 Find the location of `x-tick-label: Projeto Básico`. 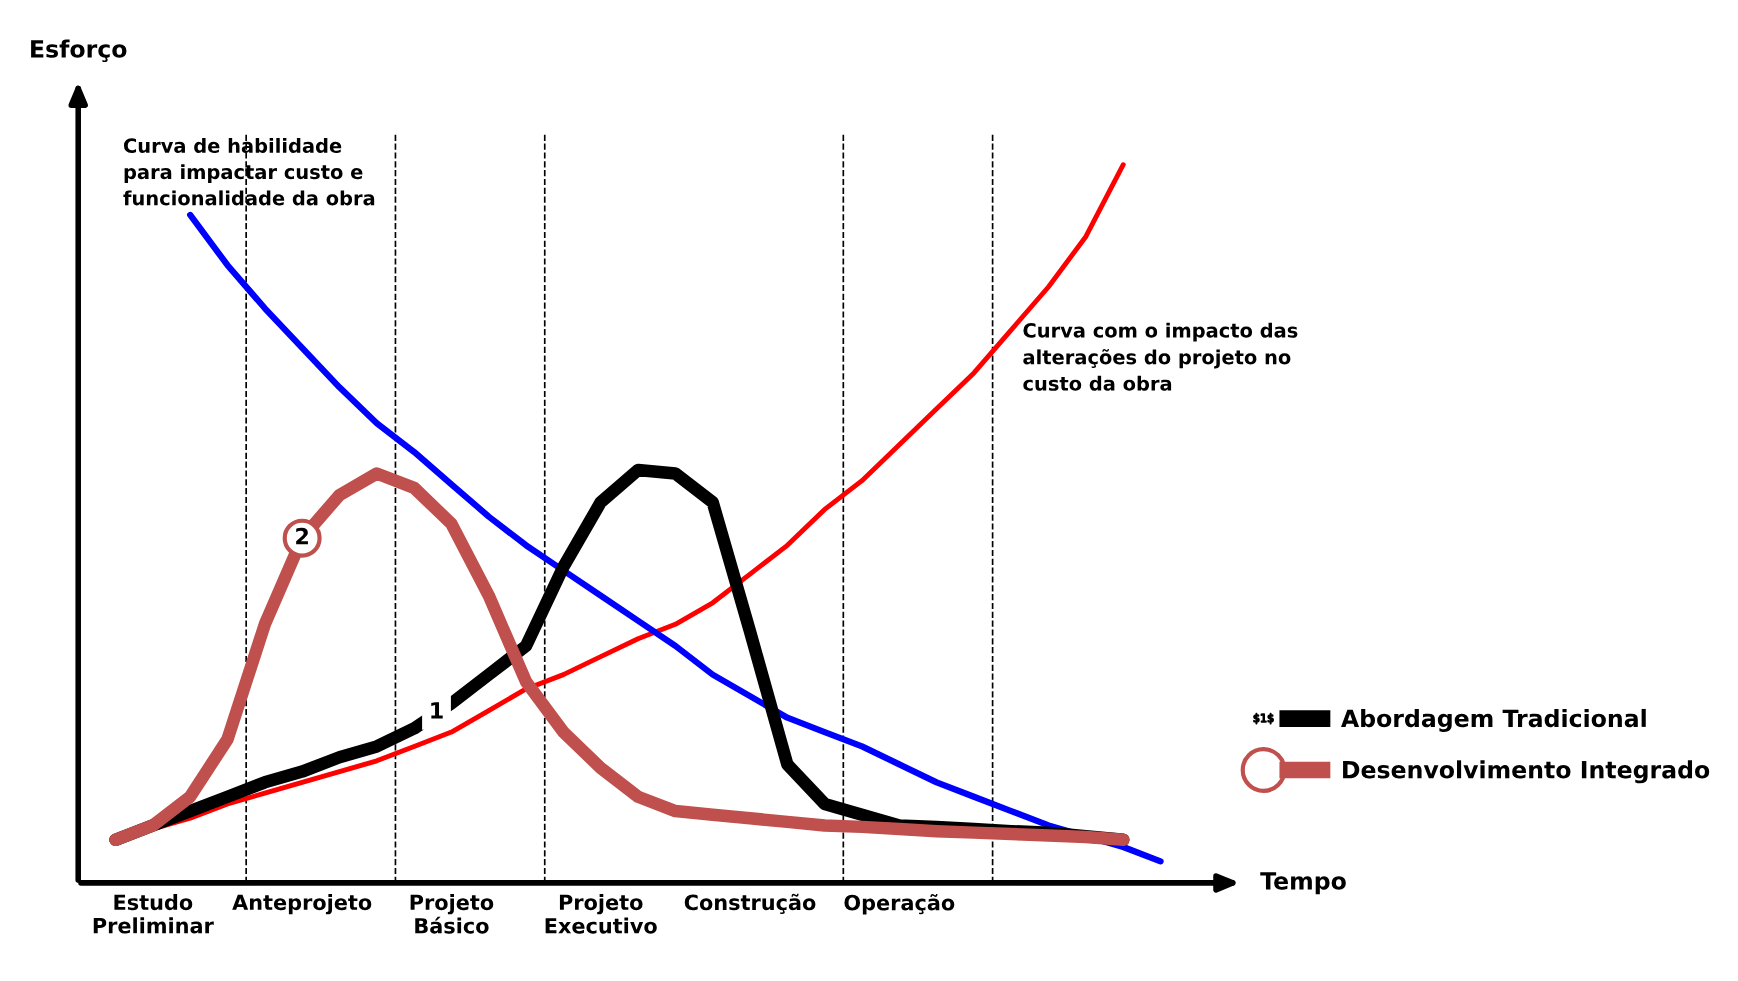

x-tick-label: Projeto Básico is located at coordinates (452, 914).